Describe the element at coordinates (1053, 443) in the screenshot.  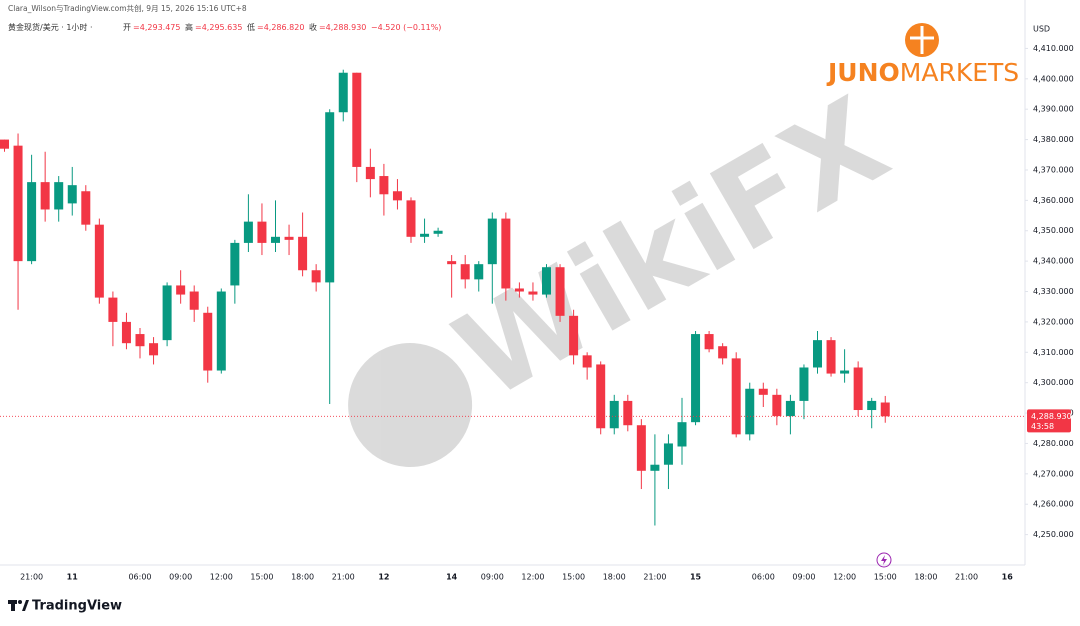
I see `y-tick-label: 4,280.000` at that location.